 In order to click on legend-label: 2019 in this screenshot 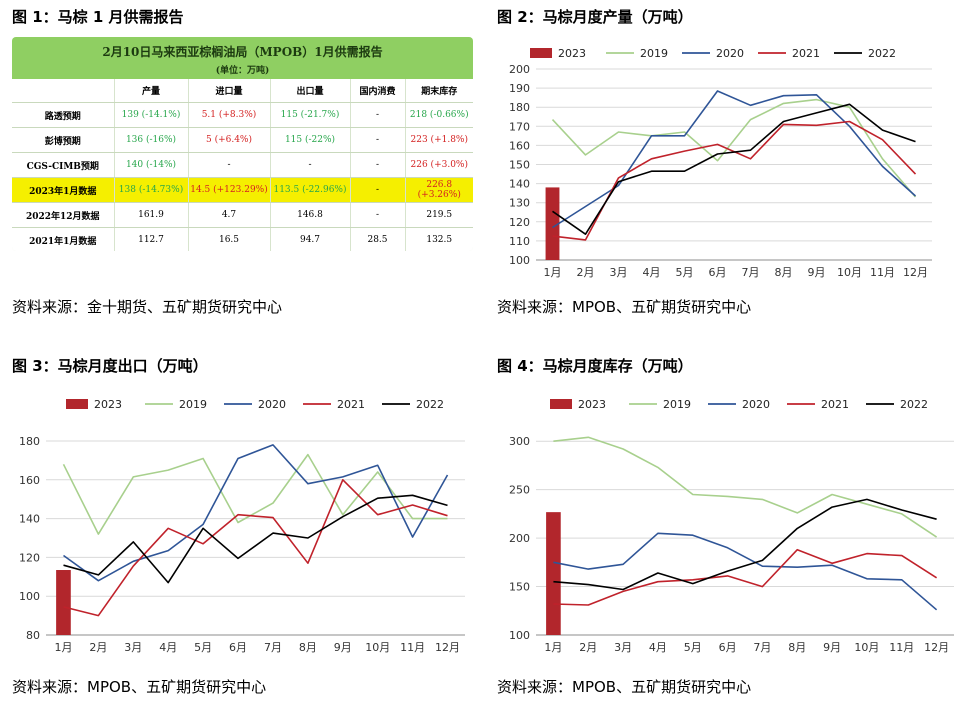, I will do `click(677, 404)`.